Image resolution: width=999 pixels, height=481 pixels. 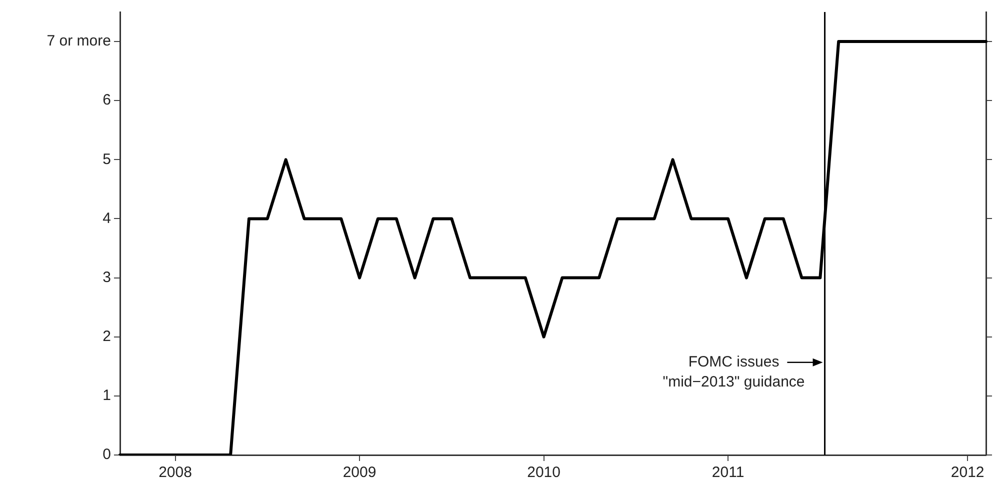 What do you see at coordinates (106, 100) in the screenshot?
I see `y-tick-label: 6` at bounding box center [106, 100].